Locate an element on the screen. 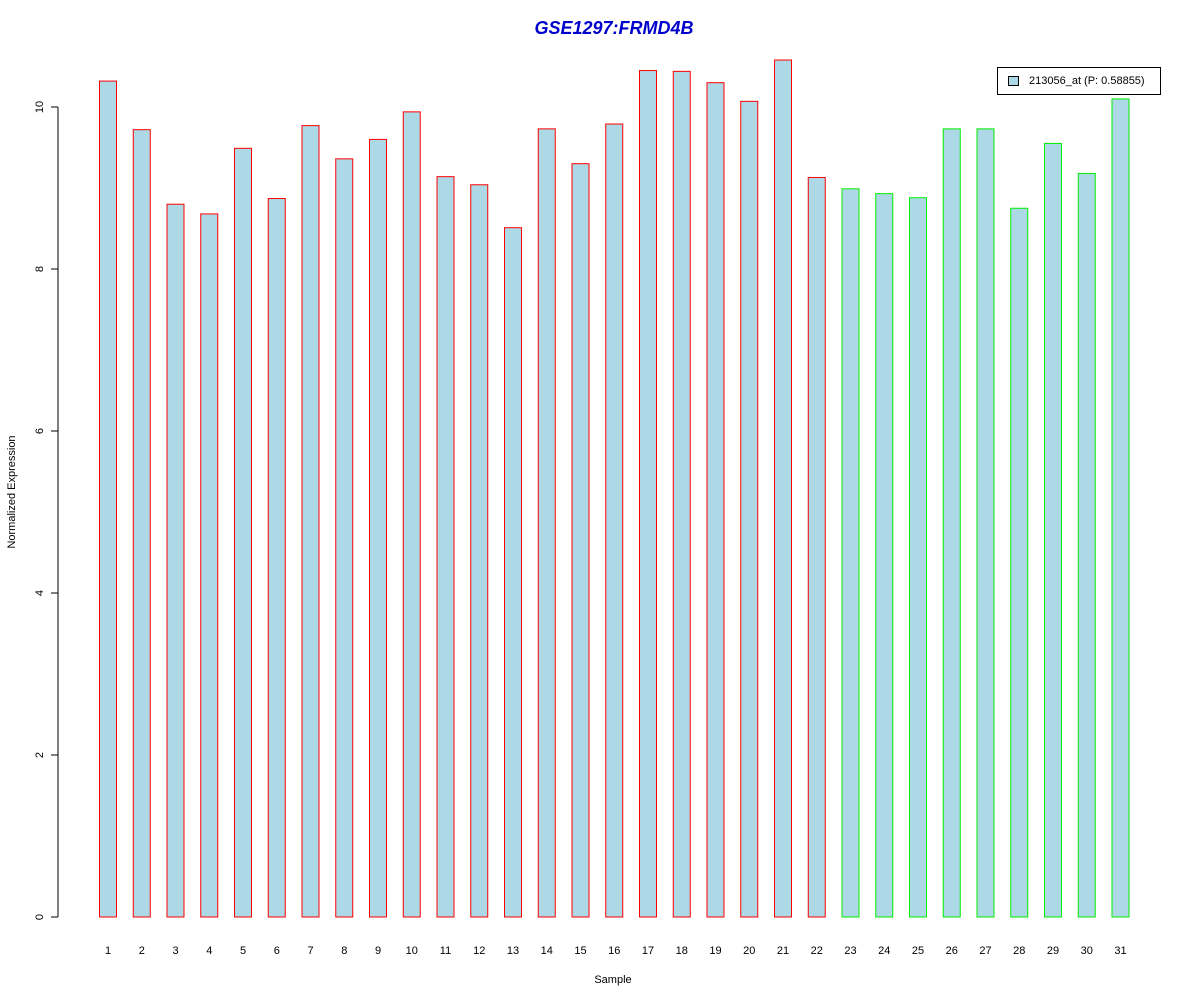 This screenshot has height=1000, width=1200. x-tick-label: 22 is located at coordinates (817, 951).